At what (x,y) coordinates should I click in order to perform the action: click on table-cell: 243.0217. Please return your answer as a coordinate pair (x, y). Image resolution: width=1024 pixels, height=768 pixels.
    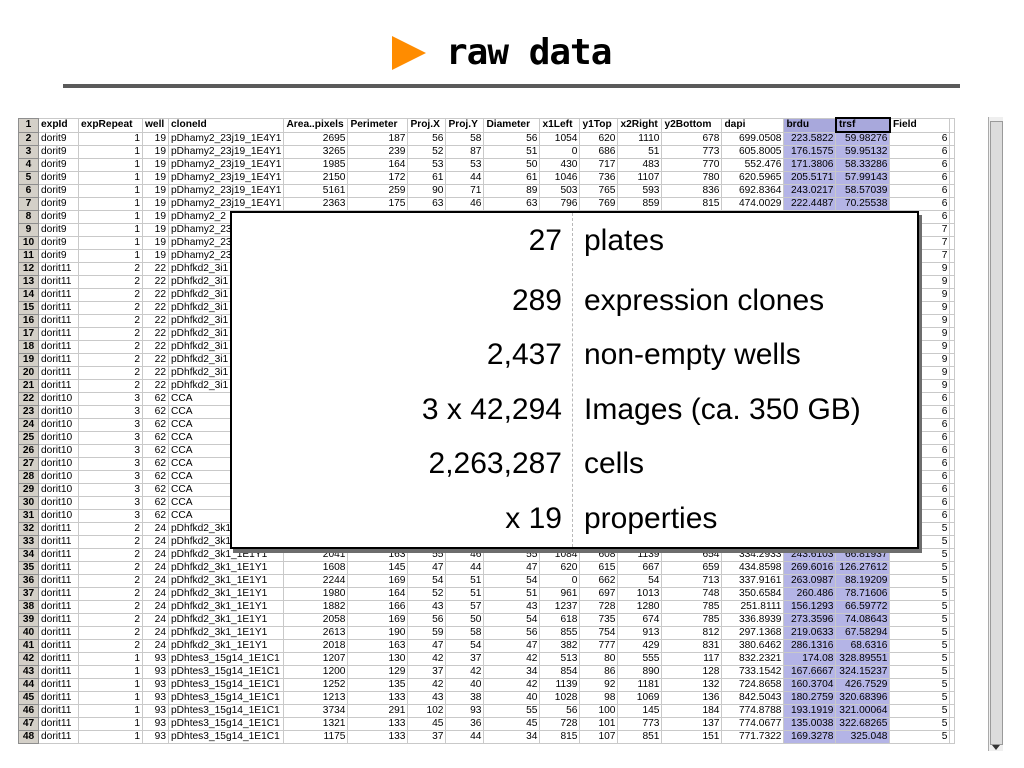
    Looking at the image, I should click on (810, 191).